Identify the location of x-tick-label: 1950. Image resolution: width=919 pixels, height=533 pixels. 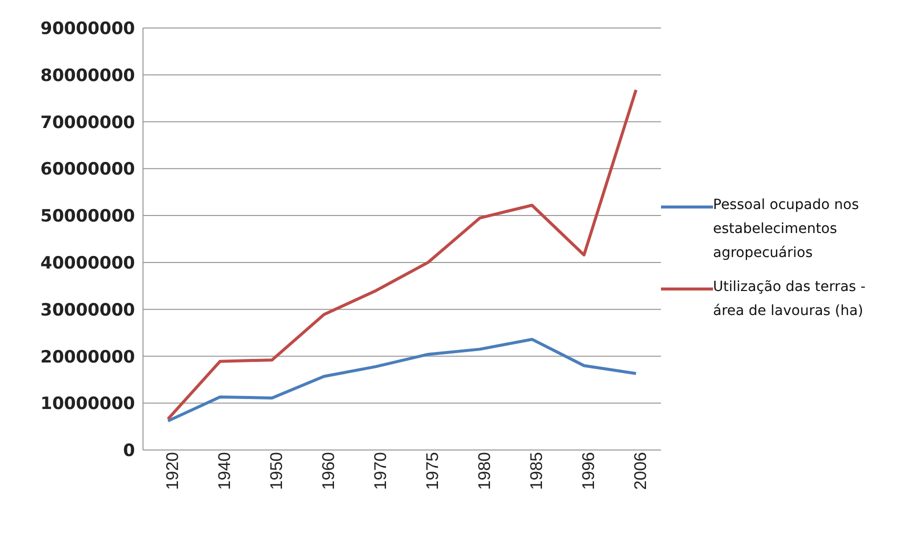
(276, 471).